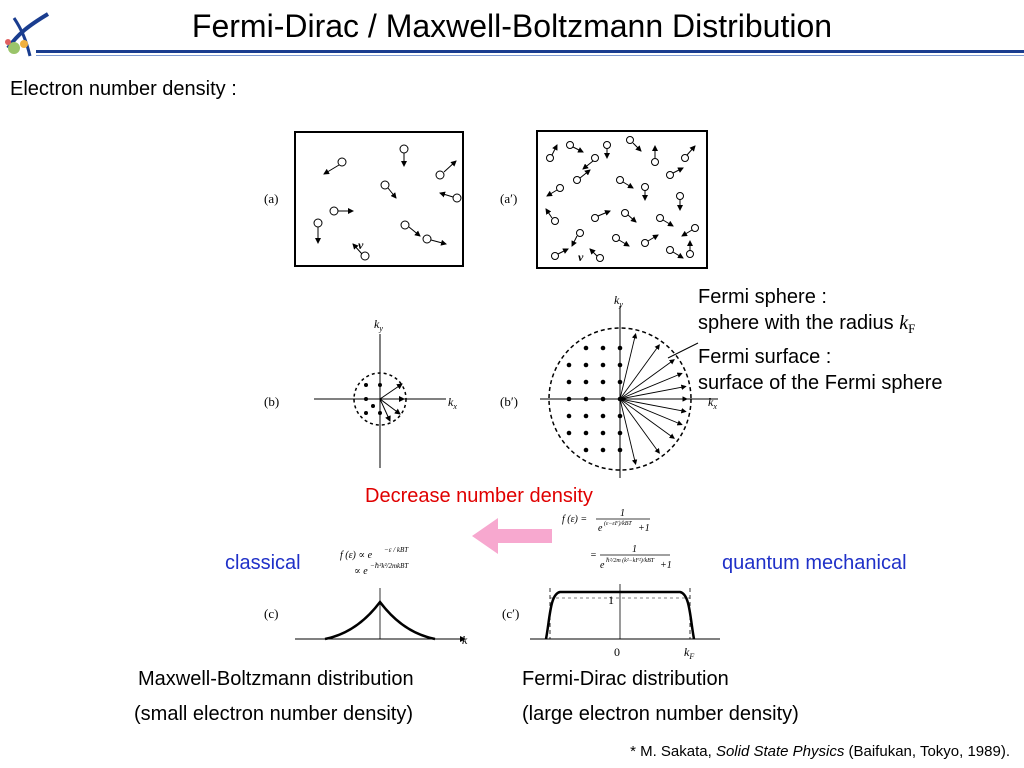  What do you see at coordinates (581, 257) in the screenshot?
I see `velocity-label-prime: v` at bounding box center [581, 257].